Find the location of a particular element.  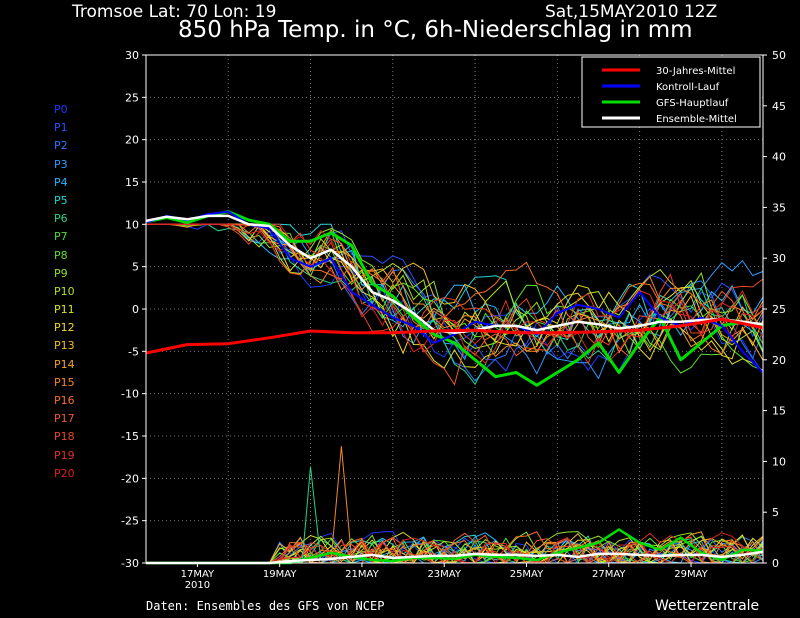

y2-tick-label: 25 is located at coordinates (779, 309).